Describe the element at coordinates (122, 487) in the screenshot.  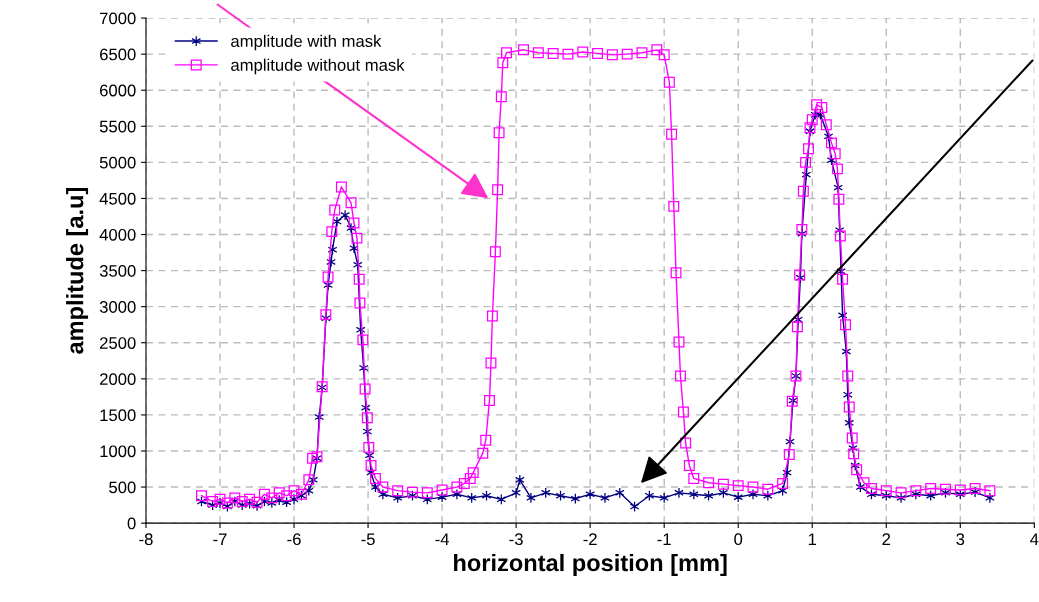
I see `y-tick-label: 500` at that location.